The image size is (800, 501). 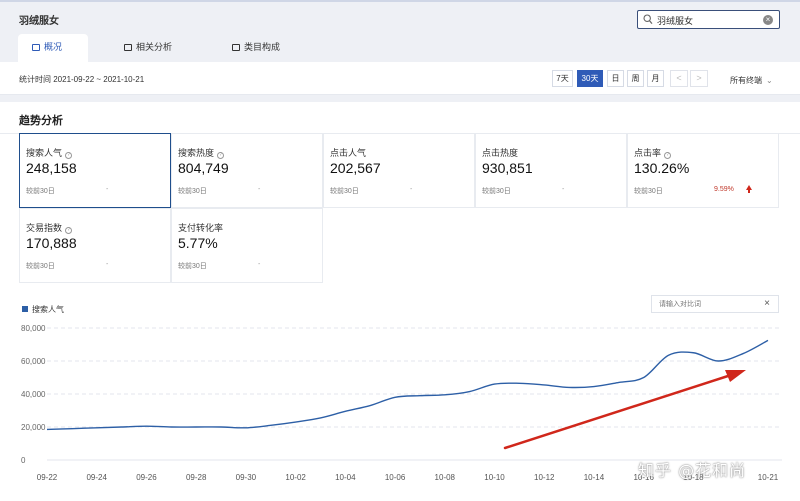 What do you see at coordinates (693, 477) in the screenshot?
I see `x-tick-label: 10-18` at bounding box center [693, 477].